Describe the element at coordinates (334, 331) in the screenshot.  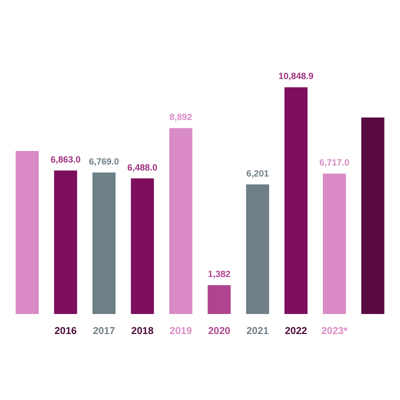
I see `x-tick-label: 2023*` at that location.